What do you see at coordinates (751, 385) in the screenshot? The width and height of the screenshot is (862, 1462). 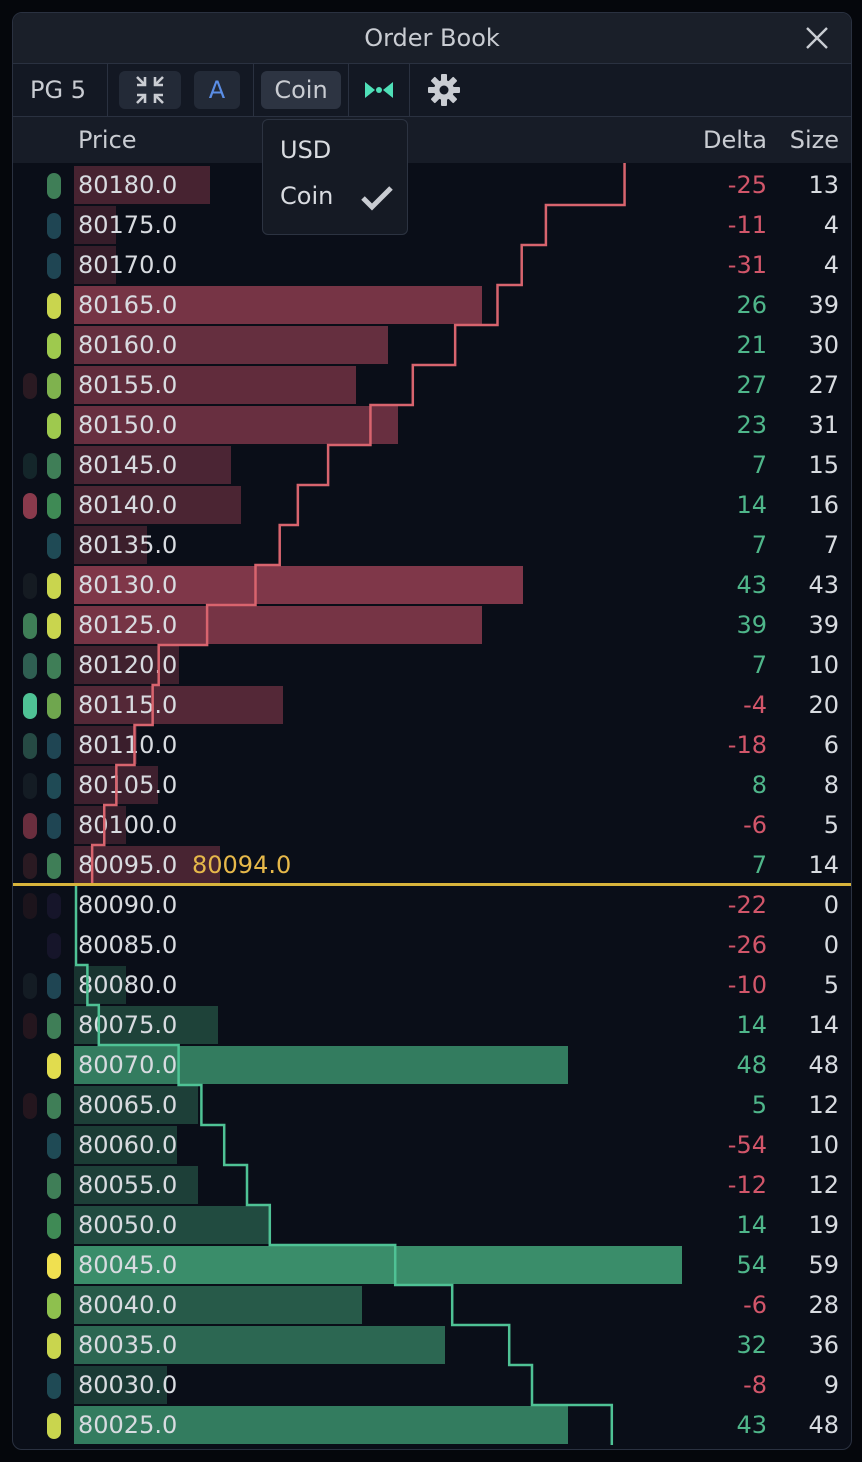 I see `delta-cell: 27` at bounding box center [751, 385].